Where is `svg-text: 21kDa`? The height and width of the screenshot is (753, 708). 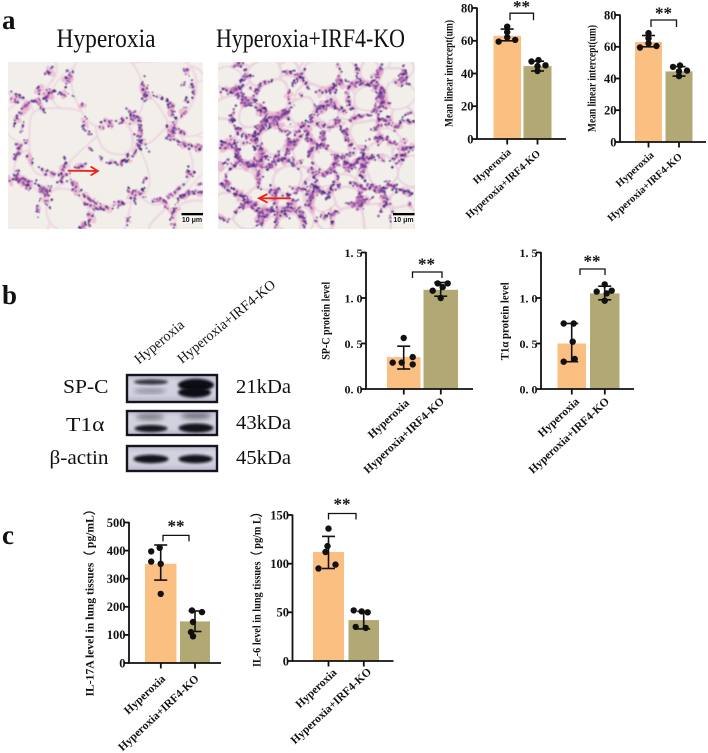
svg-text: 21kDa is located at coordinates (263, 387).